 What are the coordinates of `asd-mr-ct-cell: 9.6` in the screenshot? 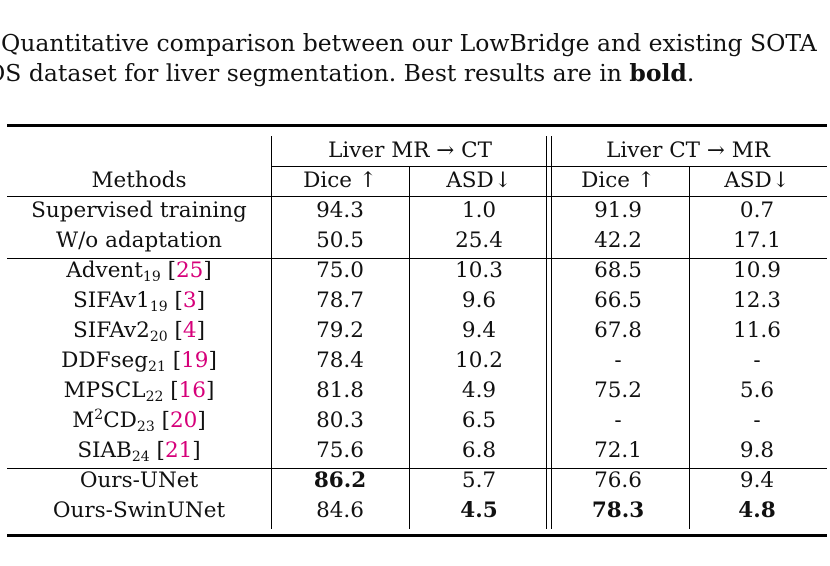 It's located at (479, 300).